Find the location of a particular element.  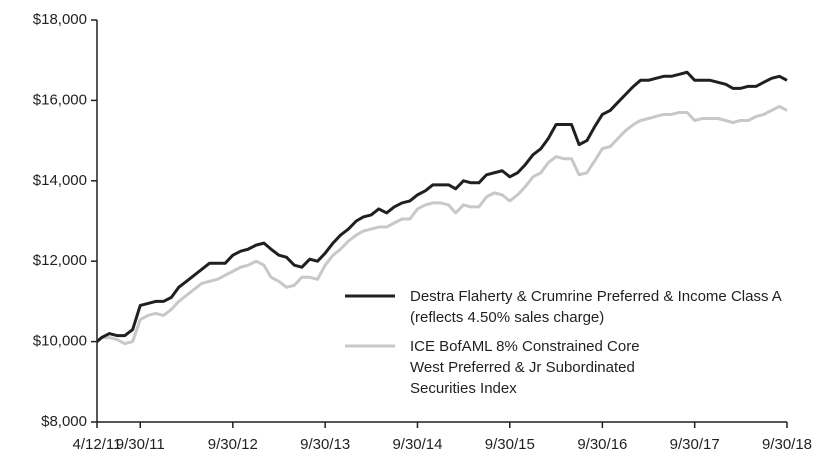

x-tick-label: 9/30/13 is located at coordinates (325, 444).